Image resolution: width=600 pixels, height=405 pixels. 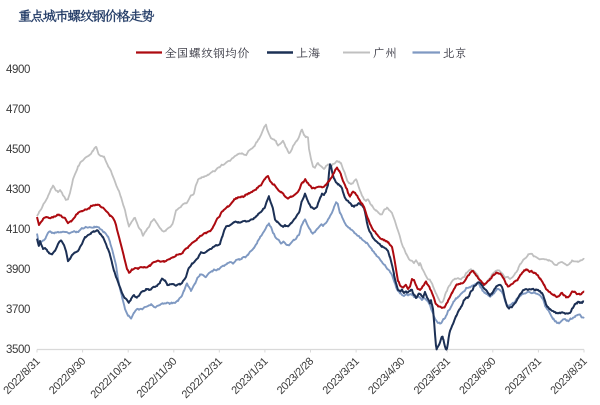 What do you see at coordinates (18, 70) in the screenshot?
I see `svg-text: 4900` at bounding box center [18, 70].